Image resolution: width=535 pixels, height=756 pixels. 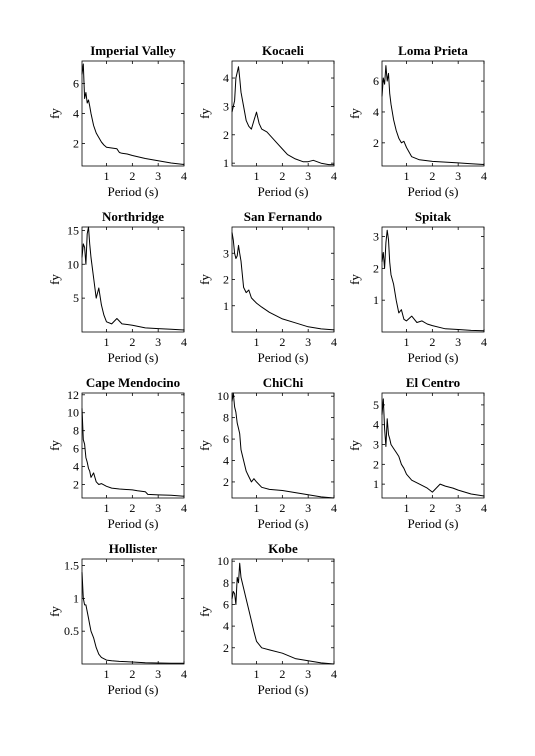 What do you see at coordinates (133, 216) in the screenshot?
I see `subplot-title: Northridge` at bounding box center [133, 216].